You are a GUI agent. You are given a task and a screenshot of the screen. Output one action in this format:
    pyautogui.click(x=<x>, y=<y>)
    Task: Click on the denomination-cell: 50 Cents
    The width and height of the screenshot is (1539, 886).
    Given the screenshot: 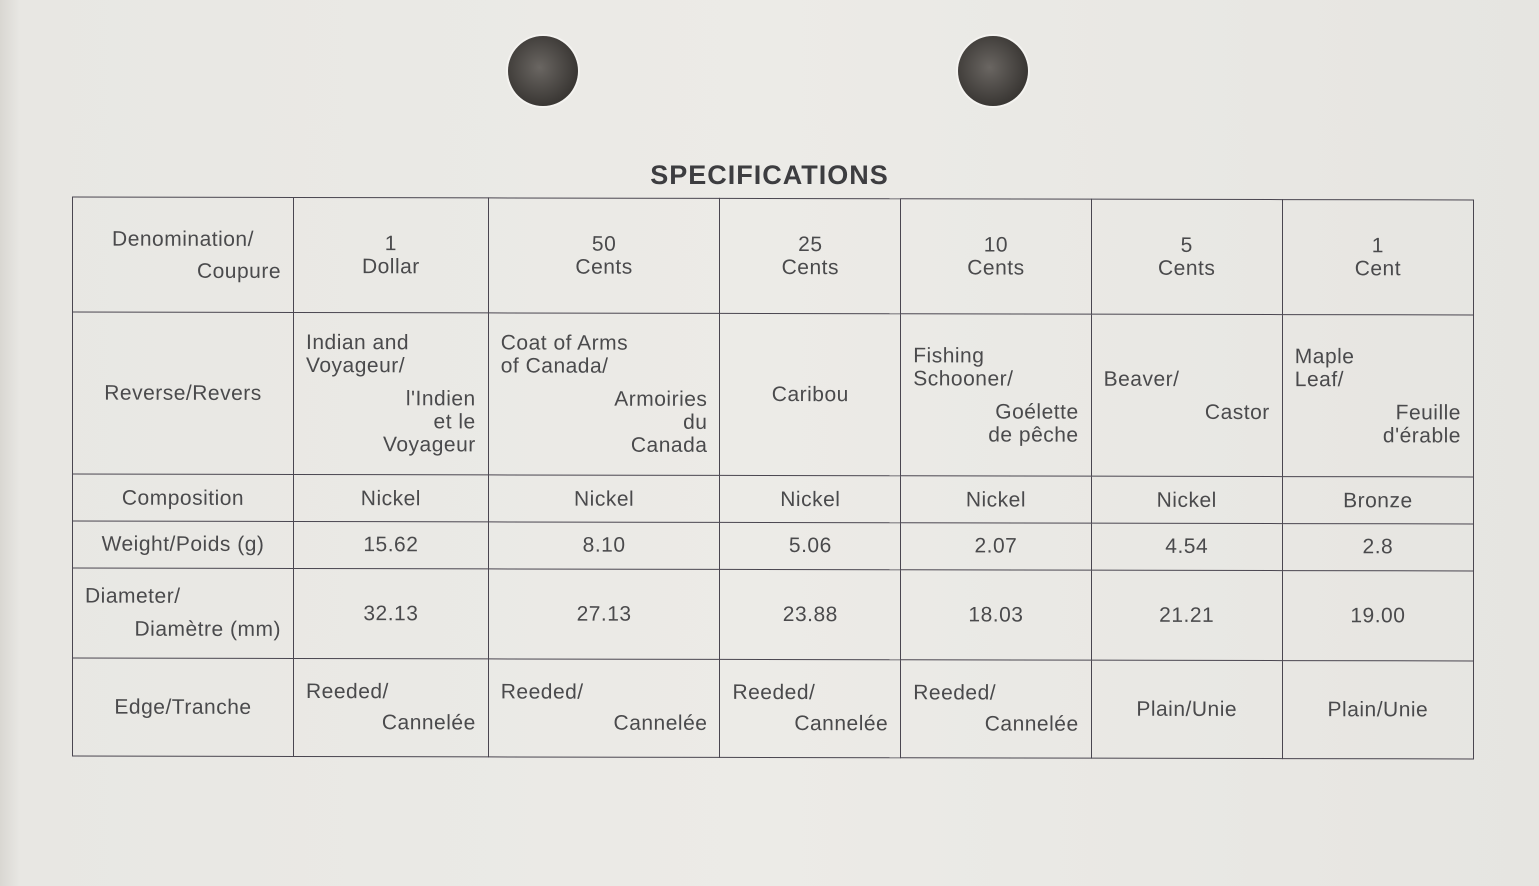 What is the action you would take?
    pyautogui.click(x=604, y=255)
    